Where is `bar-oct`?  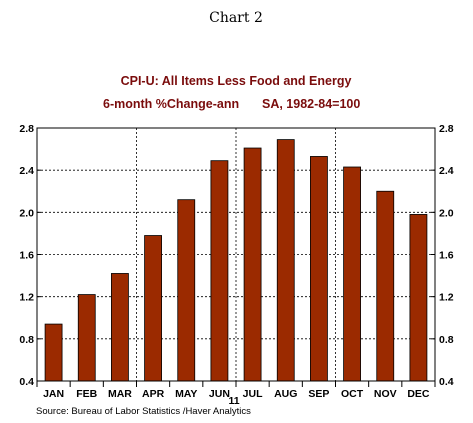
bar-oct is located at coordinates (352, 274).